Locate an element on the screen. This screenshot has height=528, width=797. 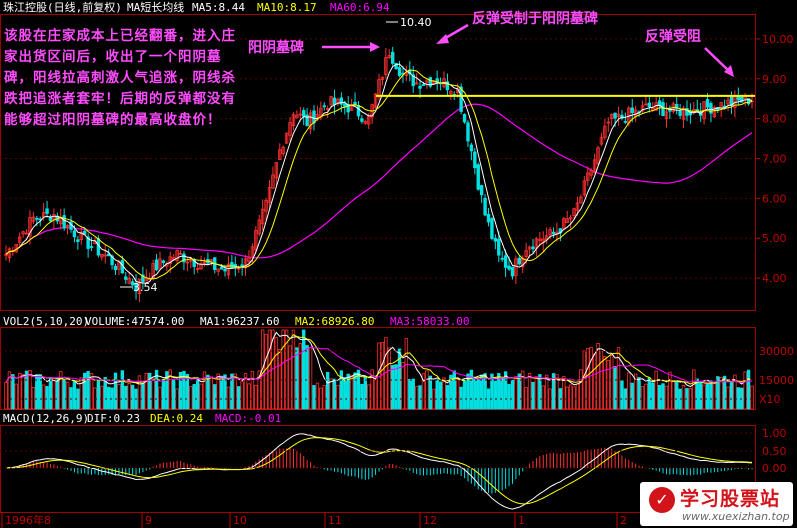
price-tick-label: 7.00 is located at coordinates (774, 159).